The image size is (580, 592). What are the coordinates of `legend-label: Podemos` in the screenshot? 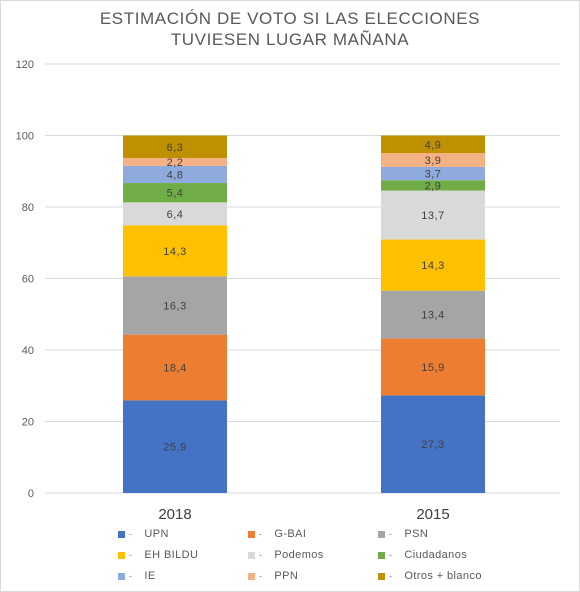 It's located at (299, 555).